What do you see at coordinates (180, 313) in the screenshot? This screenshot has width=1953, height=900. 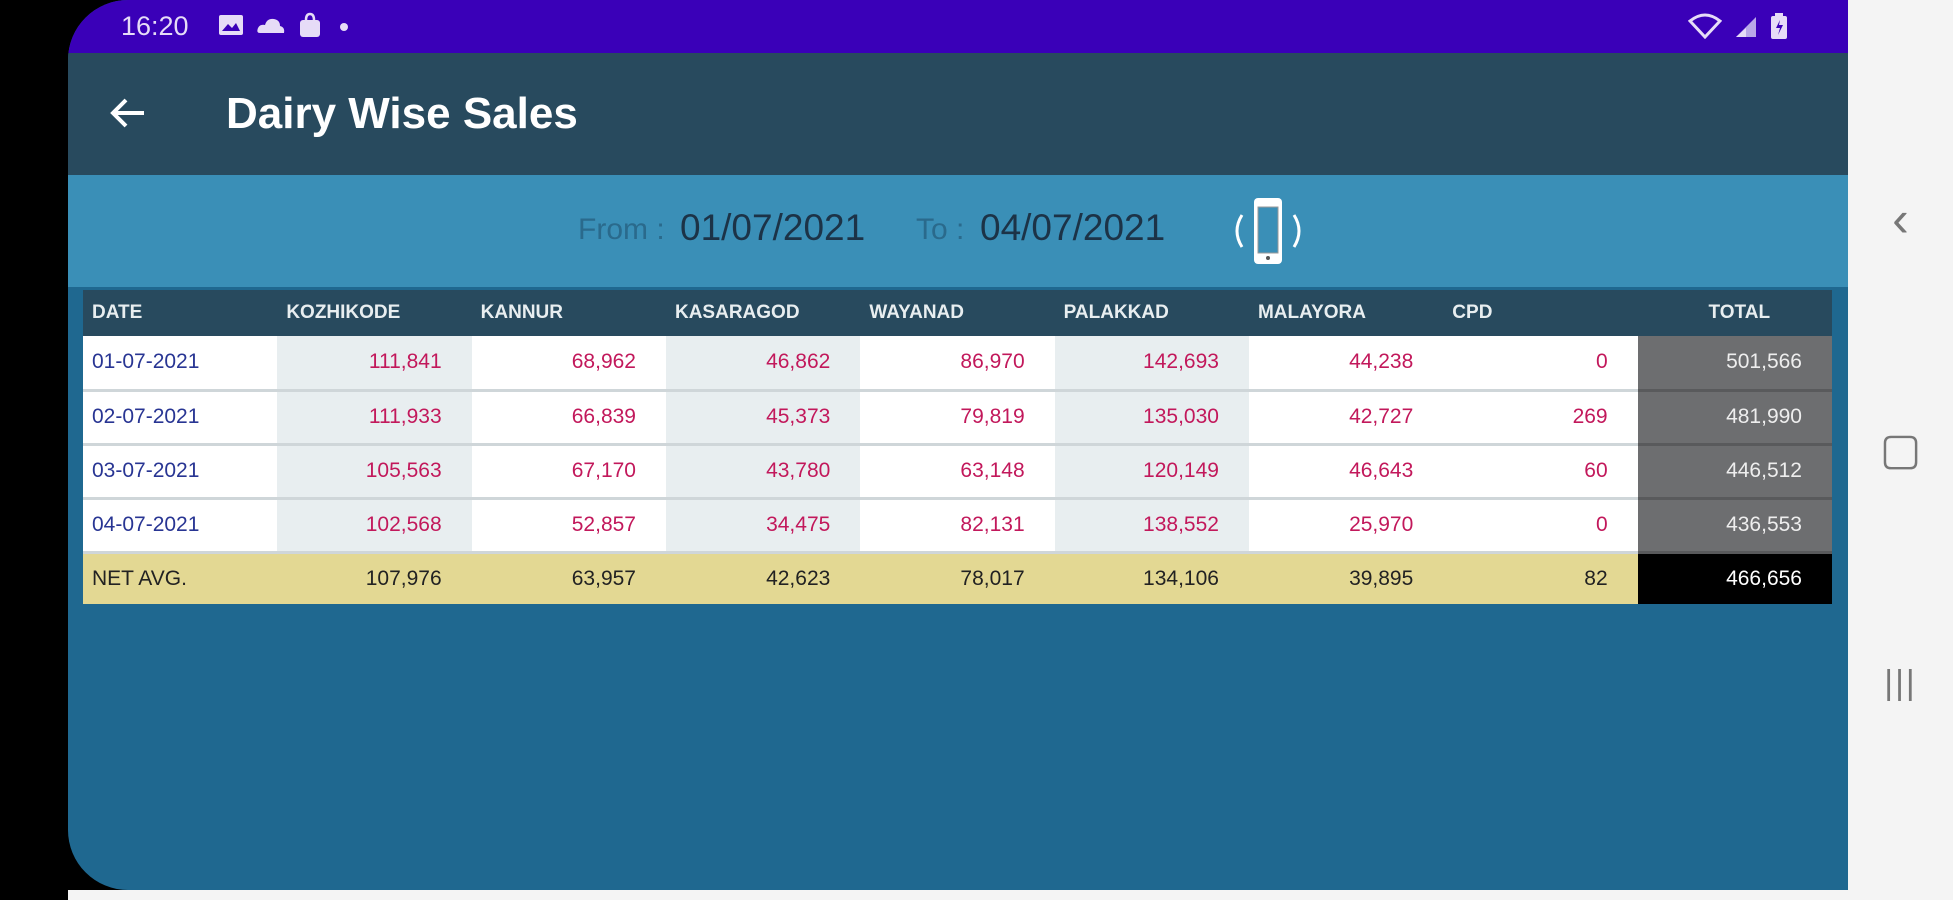 I see `column-header-date: DATE` at bounding box center [180, 313].